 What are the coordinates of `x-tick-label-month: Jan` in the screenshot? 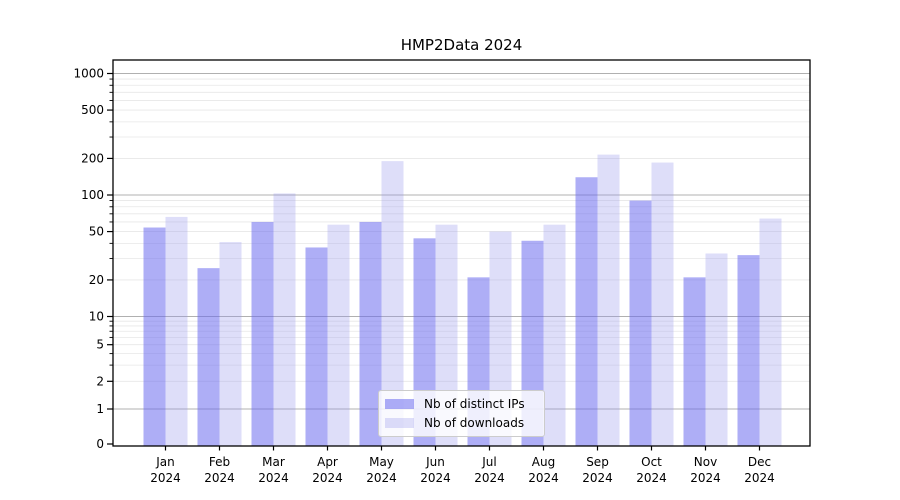 It's located at (165, 462).